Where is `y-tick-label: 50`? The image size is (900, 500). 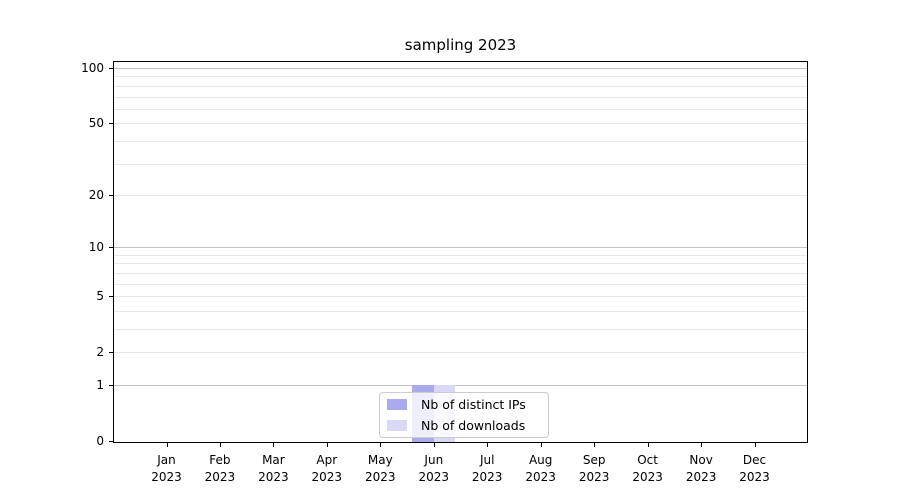 y-tick-label: 50 is located at coordinates (96, 123).